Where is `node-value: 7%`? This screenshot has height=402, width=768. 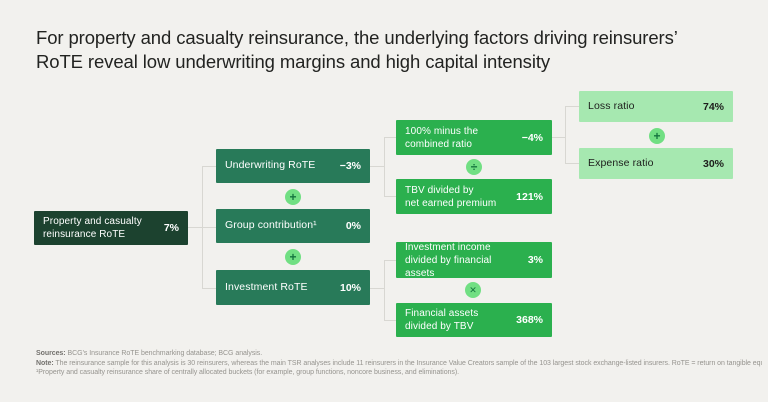 node-value: 7% is located at coordinates (171, 228).